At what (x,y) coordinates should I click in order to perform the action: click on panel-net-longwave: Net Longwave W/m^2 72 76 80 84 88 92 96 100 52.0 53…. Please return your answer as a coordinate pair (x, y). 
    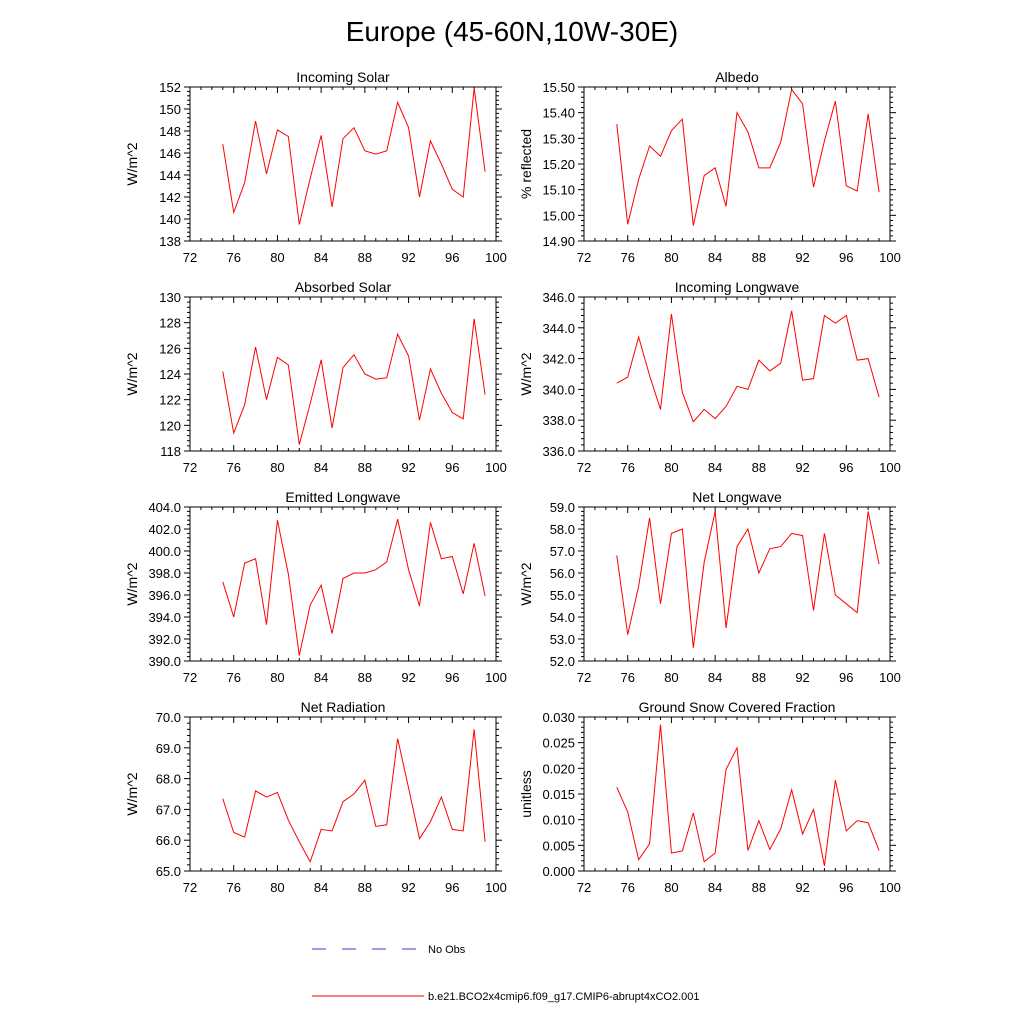
    Looking at the image, I should click on (709, 587).